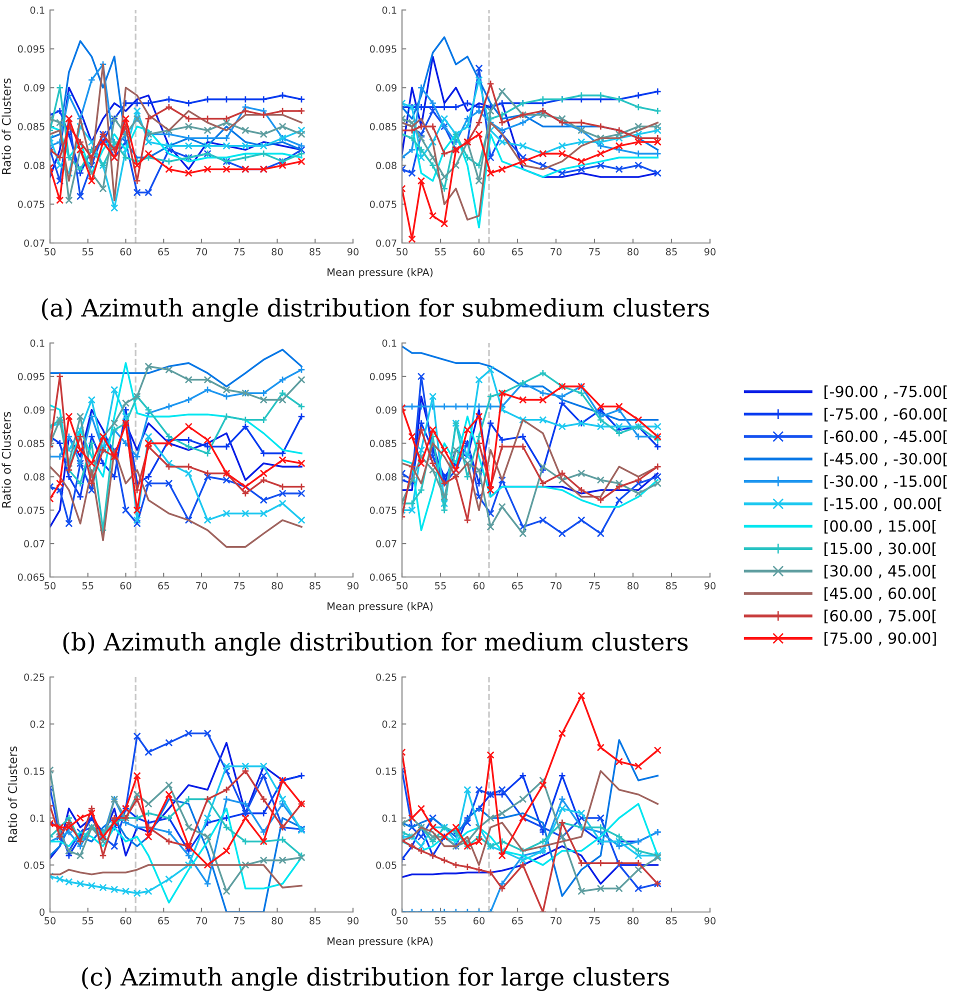 This screenshot has height=999, width=966. Describe the element at coordinates (389, 724) in the screenshot. I see `y-tick-label: 0.2` at that location.